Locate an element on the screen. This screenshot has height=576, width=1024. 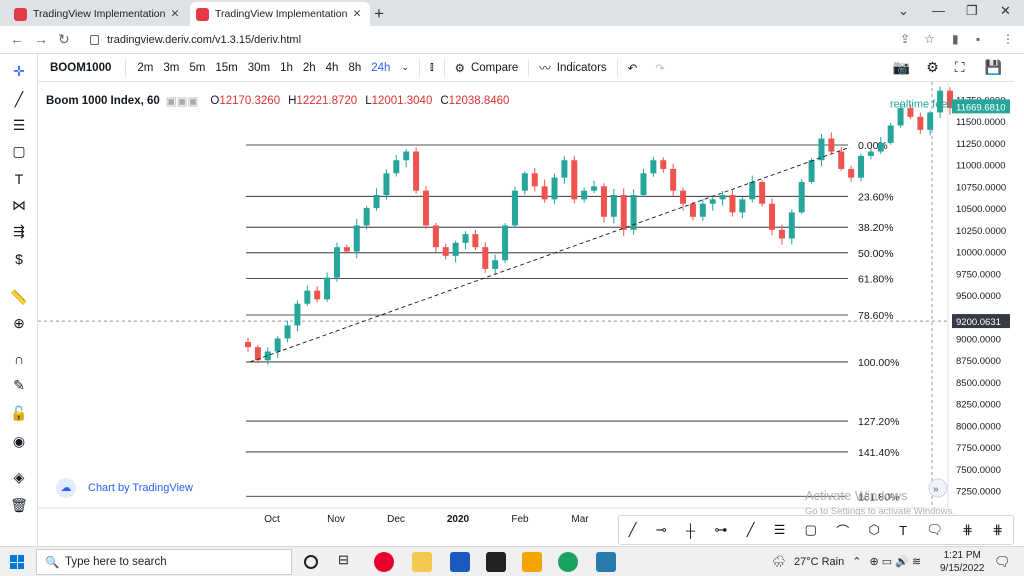
callout-icon: 🗨 is located at coordinates (934, 529).